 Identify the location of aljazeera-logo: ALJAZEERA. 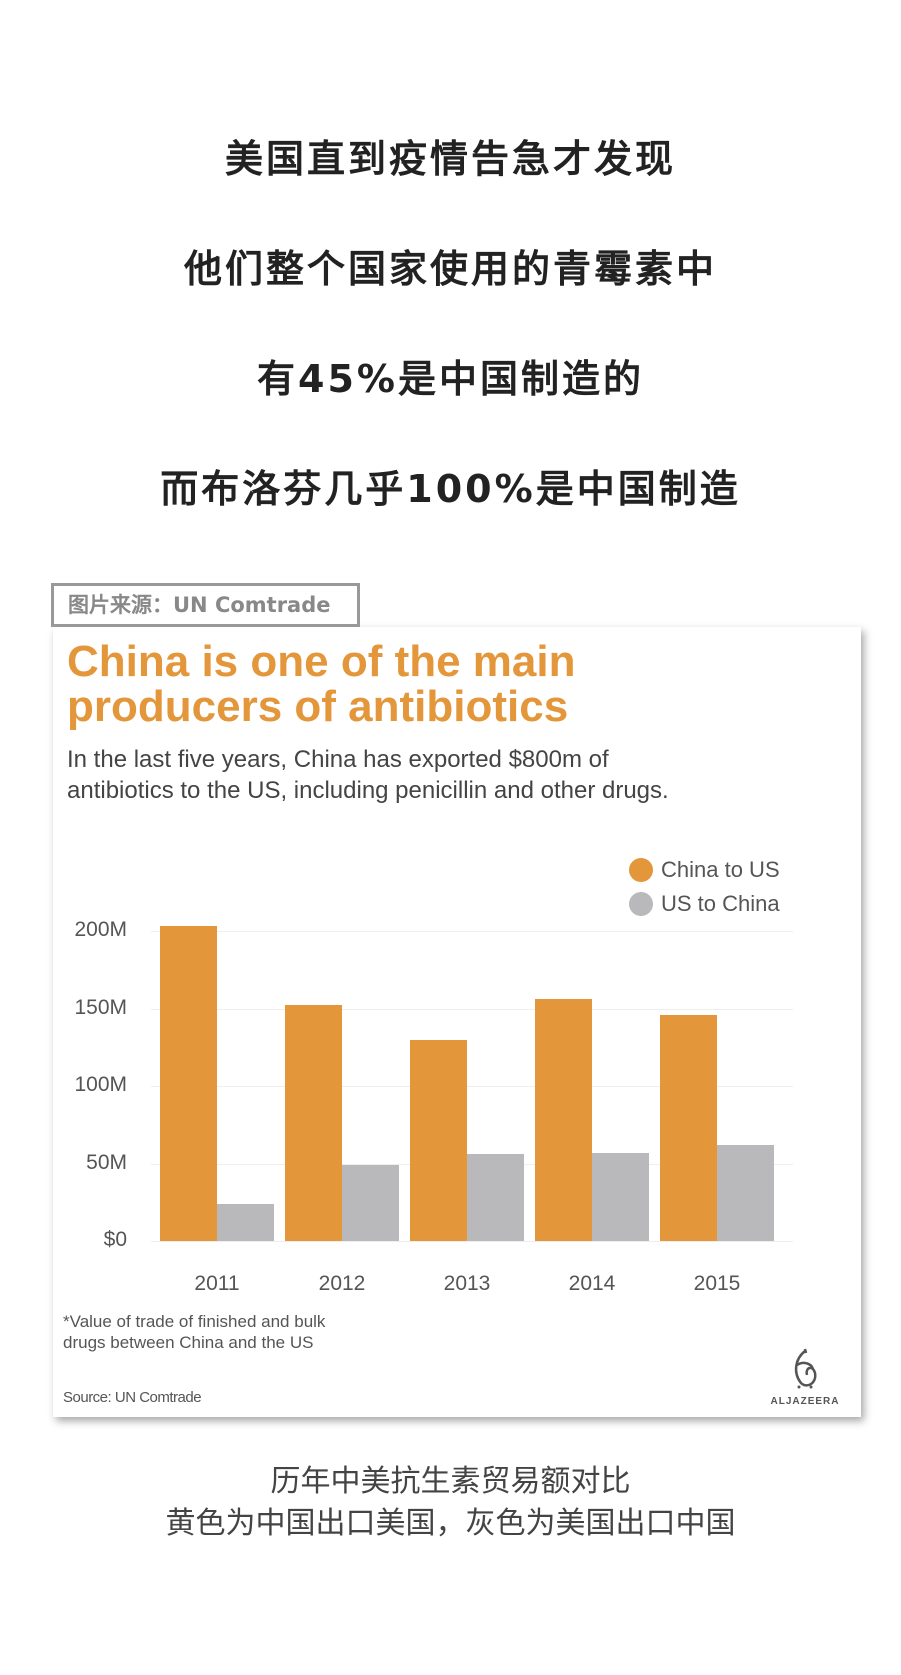
(805, 1377).